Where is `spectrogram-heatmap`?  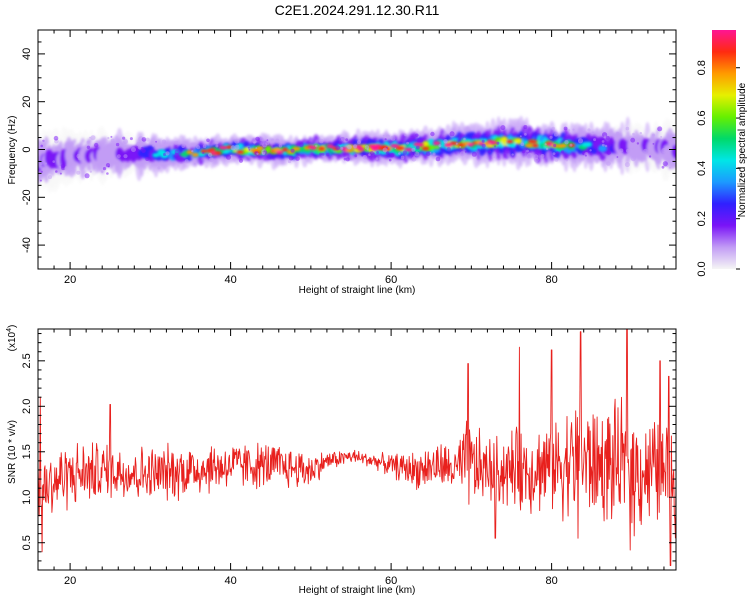 spectrogram-heatmap is located at coordinates (357, 154).